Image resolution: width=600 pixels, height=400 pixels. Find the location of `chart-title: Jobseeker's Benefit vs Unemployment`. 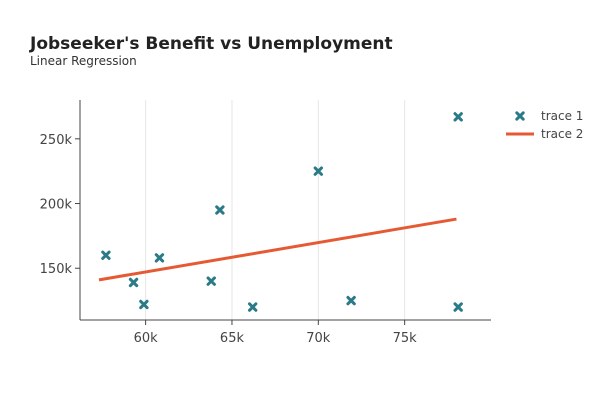

chart-title: Jobseeker's Benefit vs Unemployment is located at coordinates (211, 44).